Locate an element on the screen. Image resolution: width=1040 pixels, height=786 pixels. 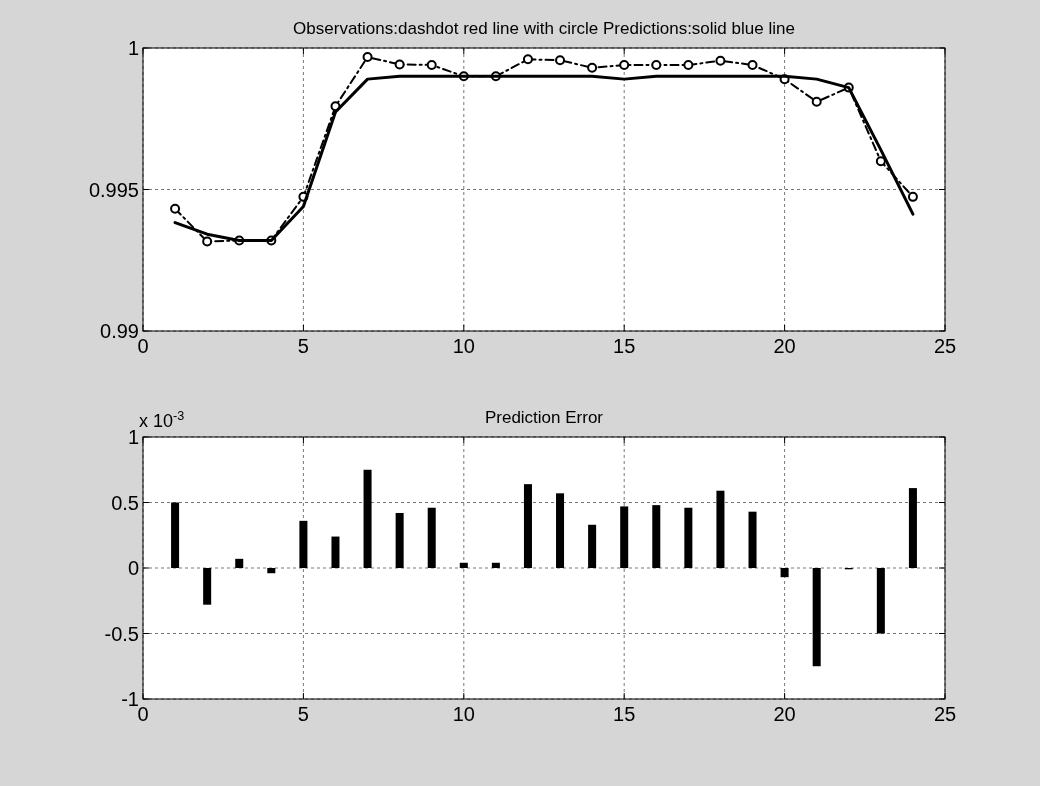
y-tick-label: -0.5 is located at coordinates (121, 633).